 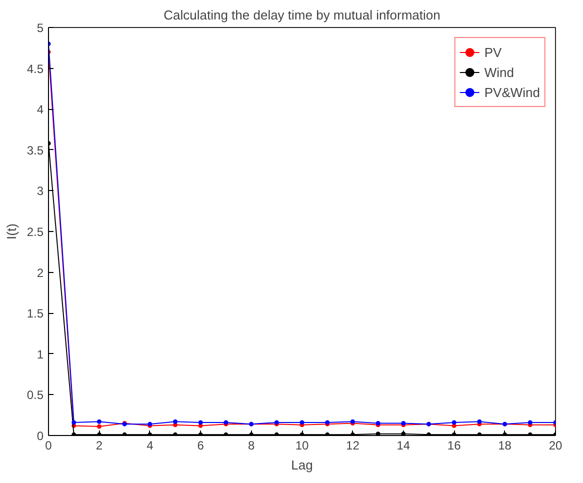 I want to click on y-tick-label: 4, so click(x=40, y=109).